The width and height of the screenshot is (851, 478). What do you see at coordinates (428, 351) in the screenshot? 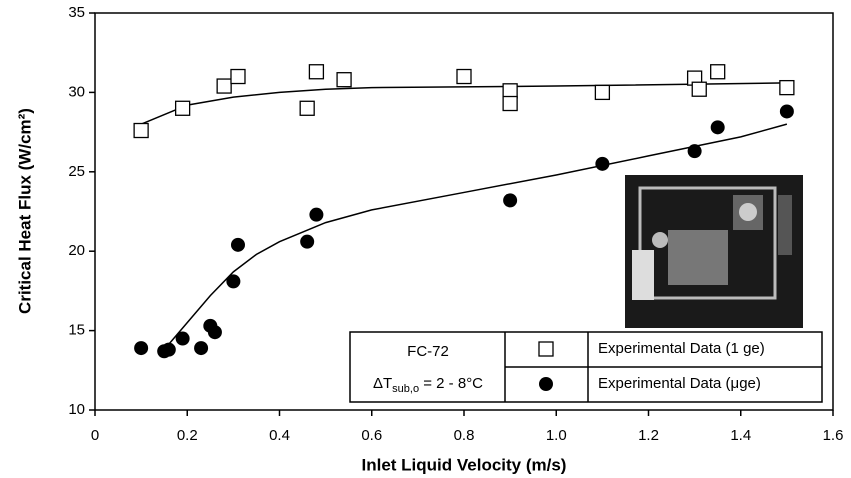
I see `annotation-fluid: FC-72` at bounding box center [428, 351].